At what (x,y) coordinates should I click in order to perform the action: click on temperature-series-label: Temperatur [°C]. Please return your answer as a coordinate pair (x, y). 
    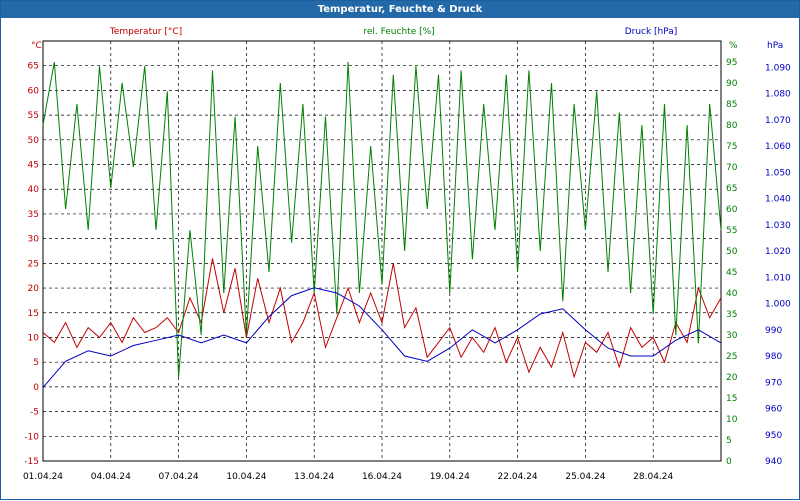
    Looking at the image, I should click on (145, 32).